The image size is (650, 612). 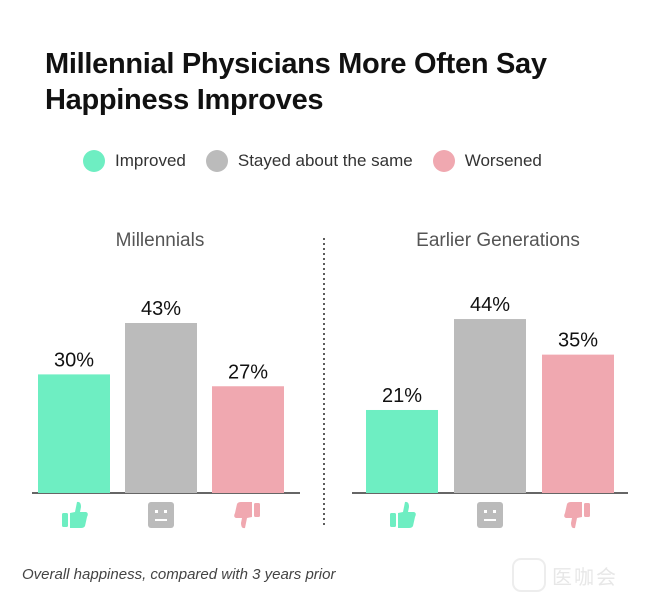 I want to click on panel-title-earlier-generations: Earlier Generations, so click(x=498, y=240).